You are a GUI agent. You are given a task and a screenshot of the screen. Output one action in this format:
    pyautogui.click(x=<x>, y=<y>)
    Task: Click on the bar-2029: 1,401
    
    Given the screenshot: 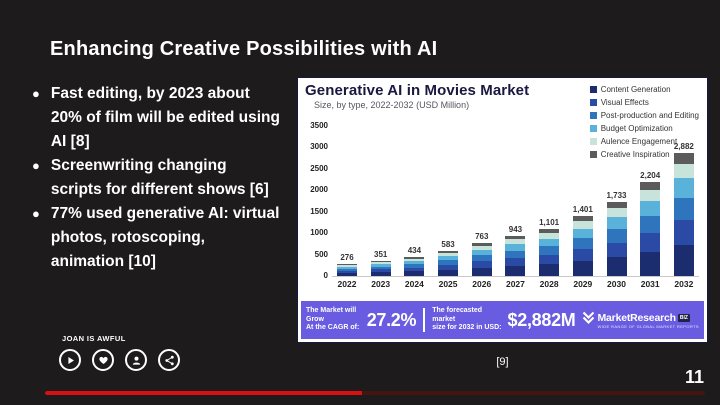 What is the action you would take?
    pyautogui.click(x=583, y=196)
    